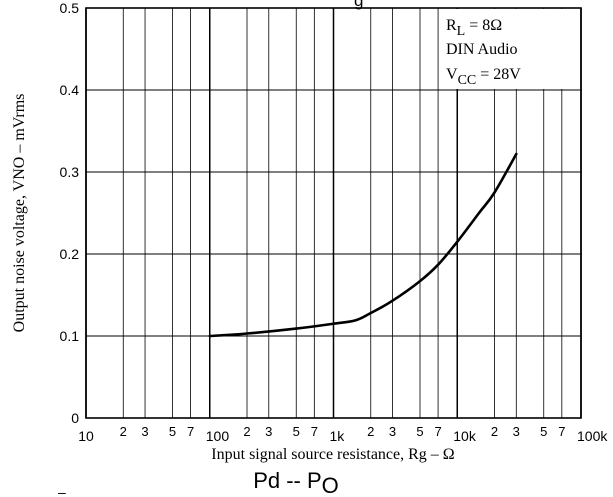 This screenshot has width=613, height=497. What do you see at coordinates (474, 28) in the screenshot?
I see `annotation-load: RL = 8Ω` at bounding box center [474, 28].